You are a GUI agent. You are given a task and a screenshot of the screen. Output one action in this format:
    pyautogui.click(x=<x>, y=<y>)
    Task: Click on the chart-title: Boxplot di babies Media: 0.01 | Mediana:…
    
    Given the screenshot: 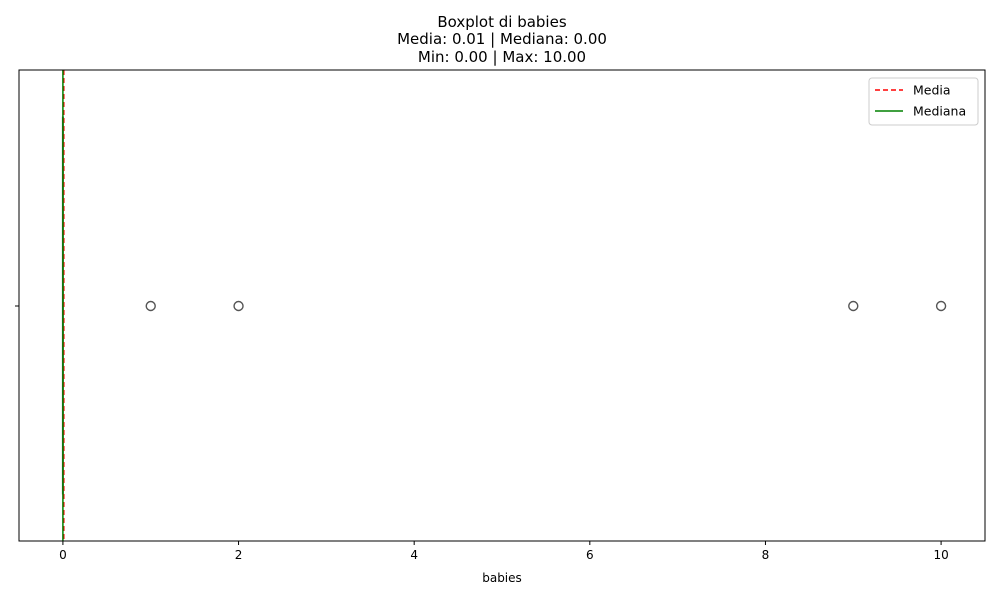 What is the action you would take?
    pyautogui.click(x=502, y=39)
    